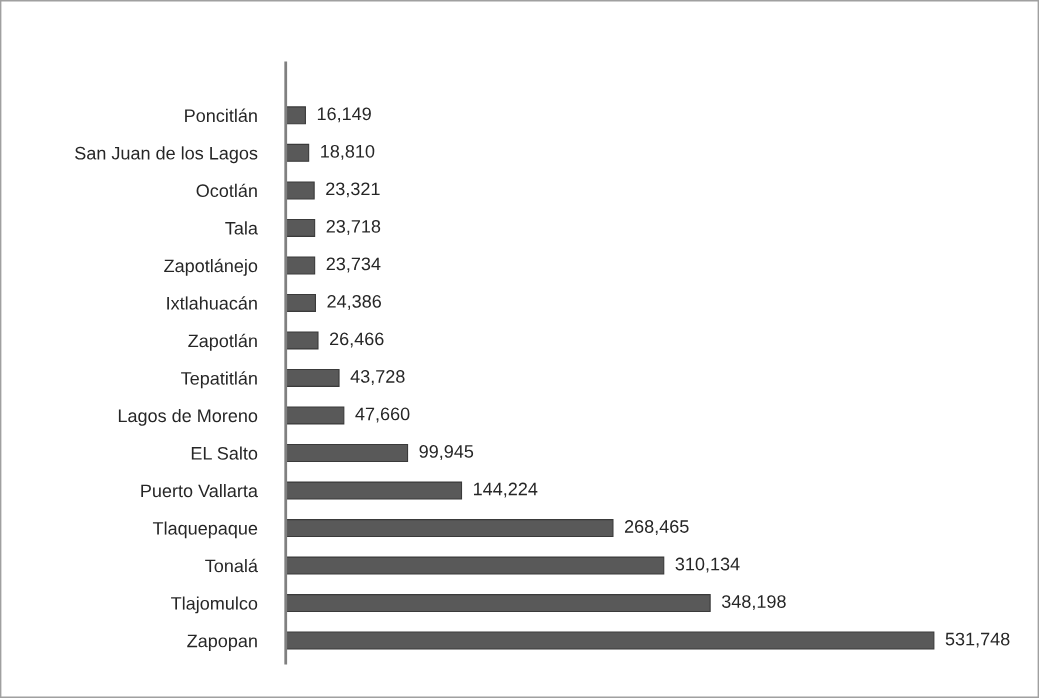 The height and width of the screenshot is (698, 1039). What do you see at coordinates (753, 603) in the screenshot?
I see `data-label: 348,198` at bounding box center [753, 603].